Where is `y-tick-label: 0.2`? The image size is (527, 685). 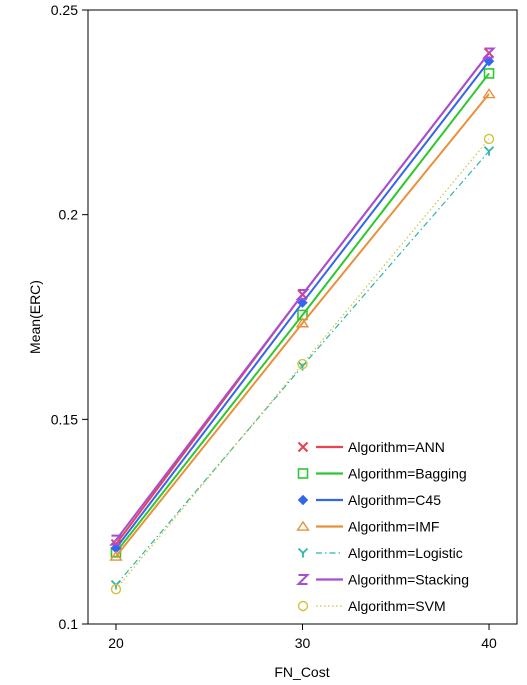 y-tick-label: 0.2 is located at coordinates (69, 215).